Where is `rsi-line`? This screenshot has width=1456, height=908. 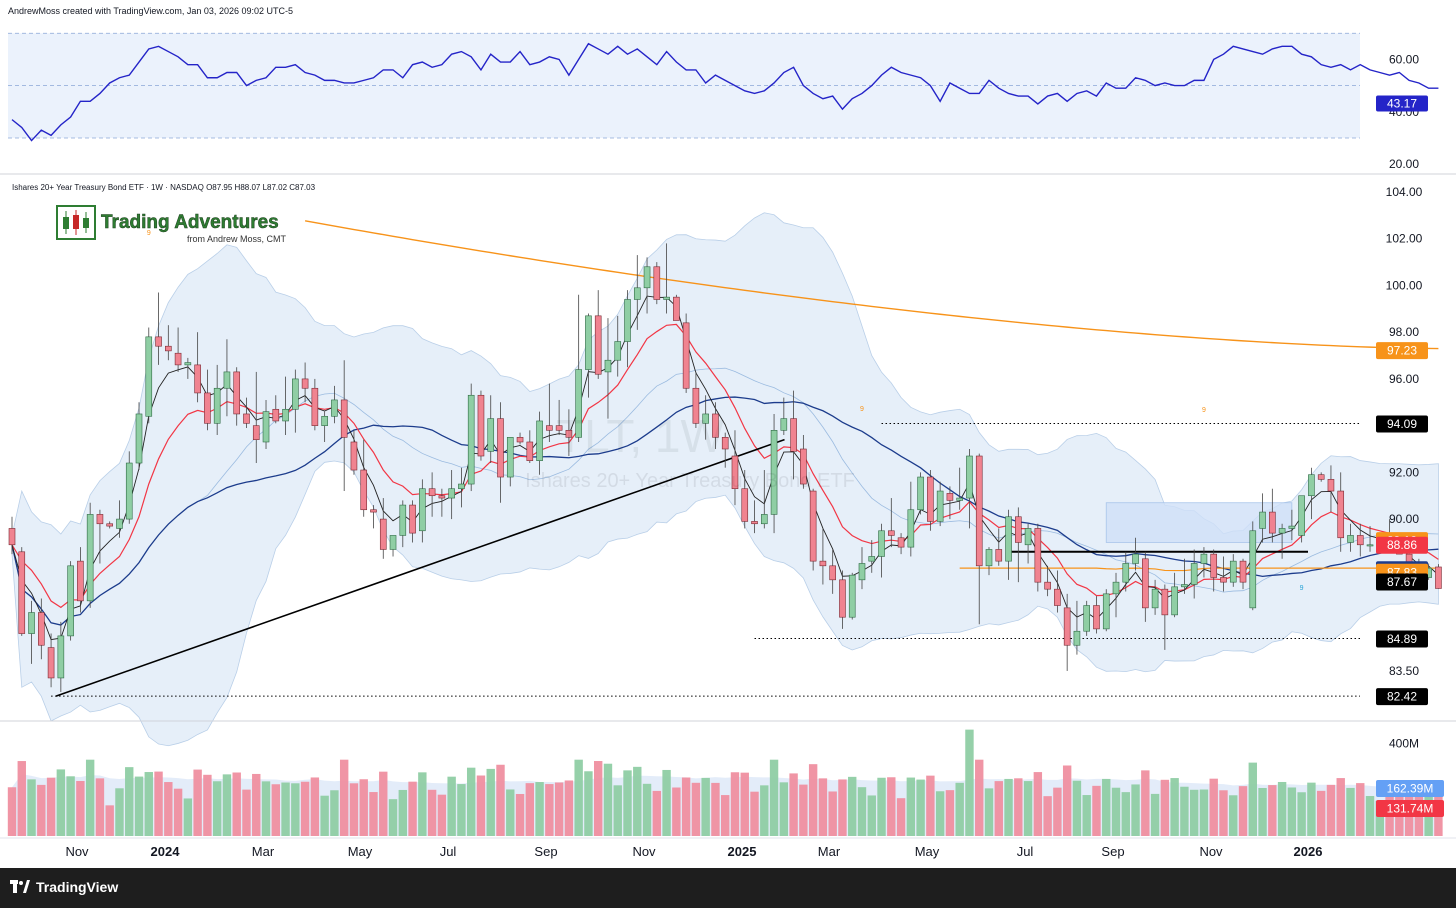
rsi-line is located at coordinates (725, 92).